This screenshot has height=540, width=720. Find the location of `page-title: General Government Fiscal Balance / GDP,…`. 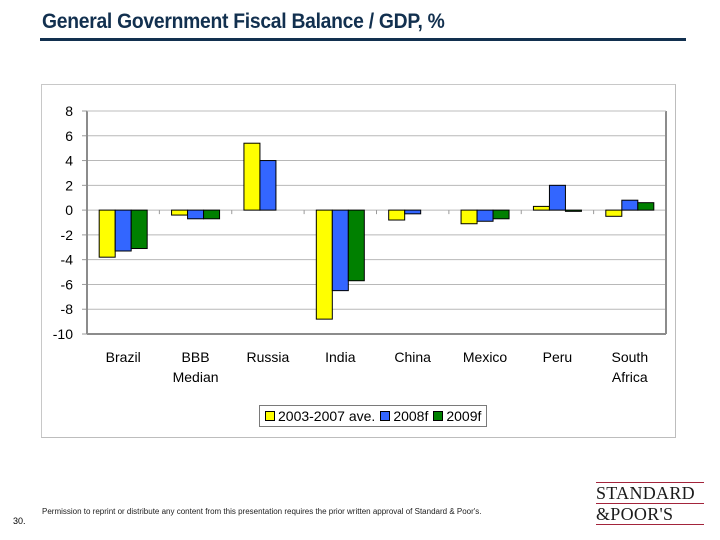

page-title: General Government Fiscal Balance / GDP,… is located at coordinates (243, 21).